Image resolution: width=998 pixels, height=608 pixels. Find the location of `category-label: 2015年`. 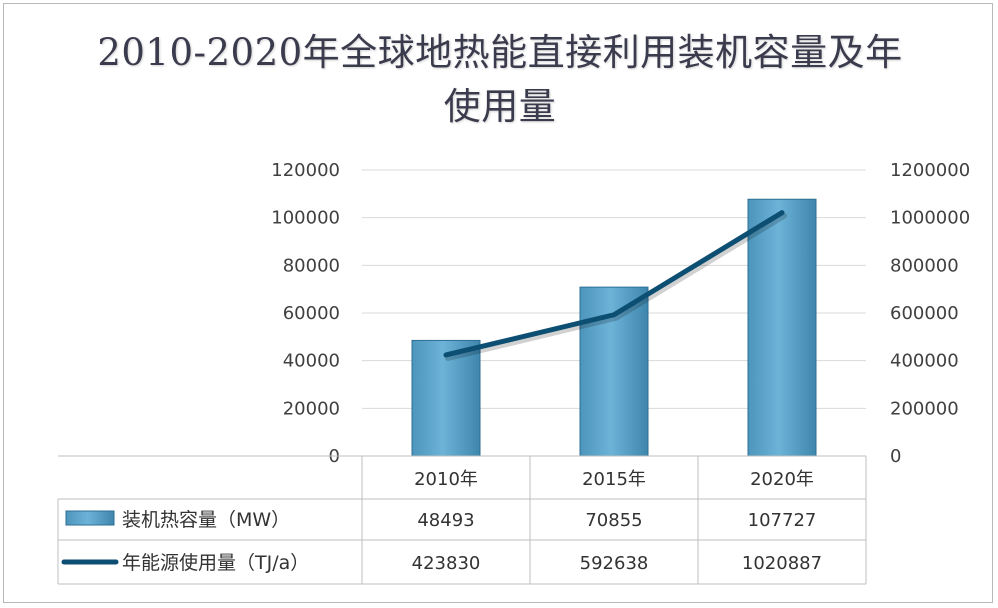

category-label: 2015年 is located at coordinates (614, 479).